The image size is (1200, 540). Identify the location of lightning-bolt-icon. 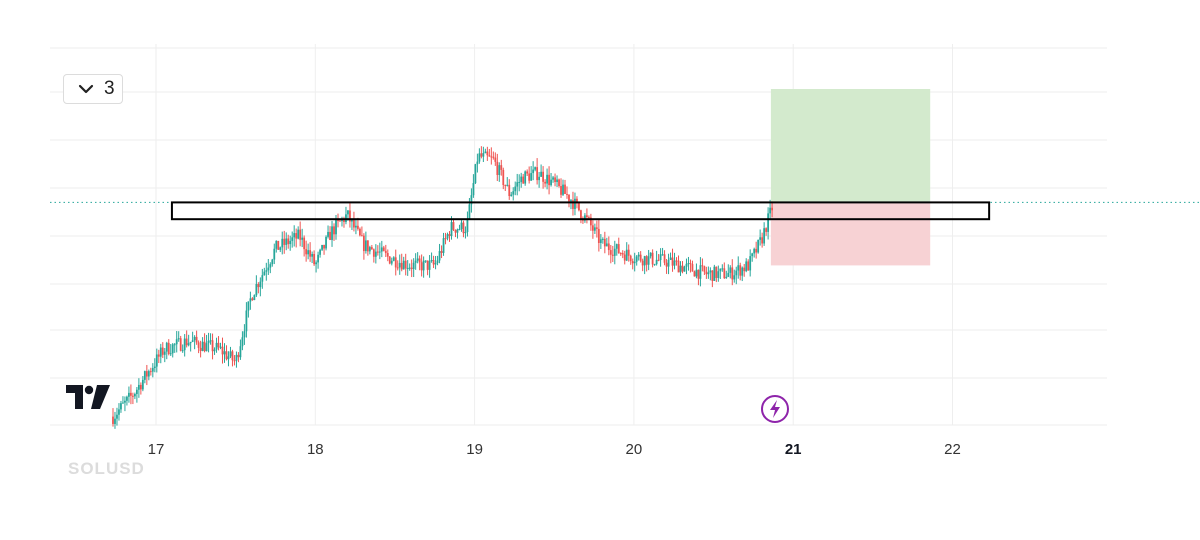
(775, 409).